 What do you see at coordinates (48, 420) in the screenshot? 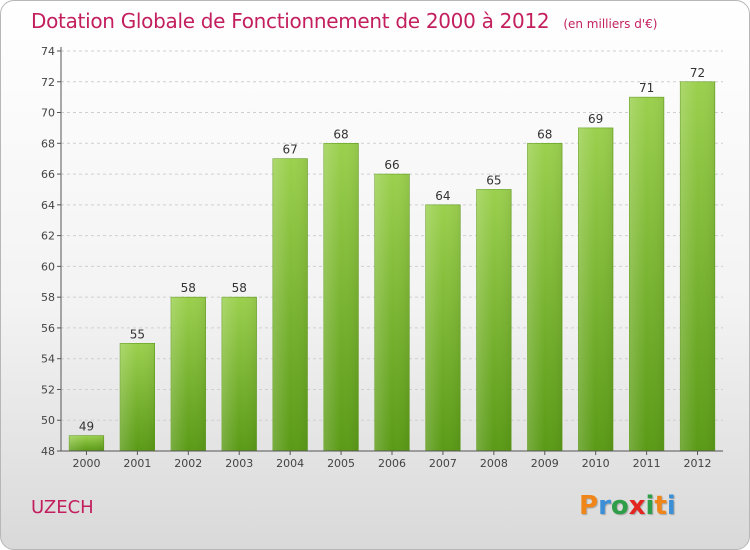
I see `y-tick-label: 50` at bounding box center [48, 420].